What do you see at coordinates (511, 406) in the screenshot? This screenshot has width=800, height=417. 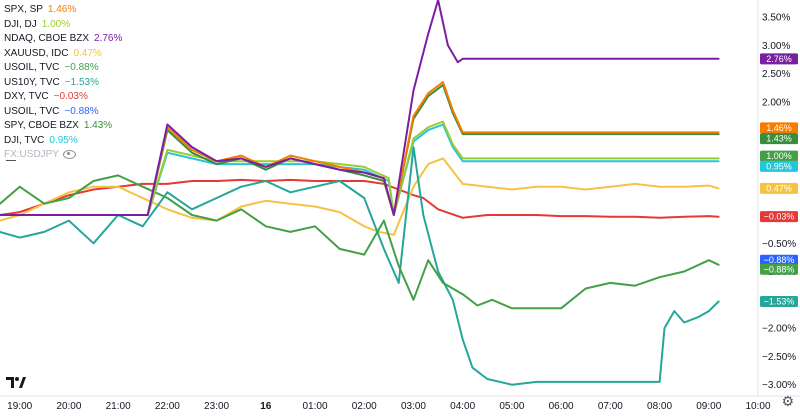 I see `x-tick-label: 05:00` at bounding box center [511, 406].